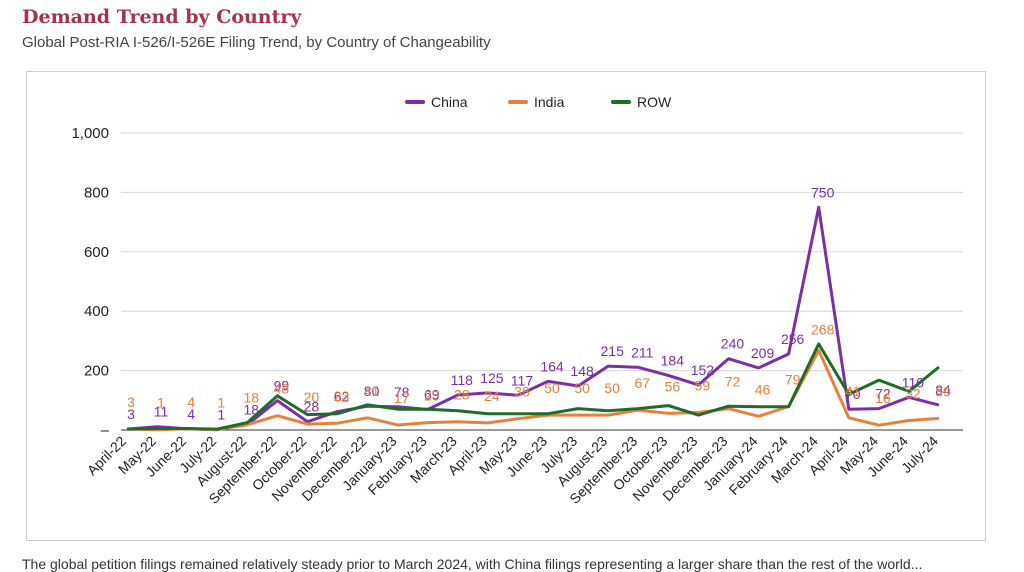 This screenshot has width=1024, height=572. I want to click on data-label-china: 152, so click(703, 370).